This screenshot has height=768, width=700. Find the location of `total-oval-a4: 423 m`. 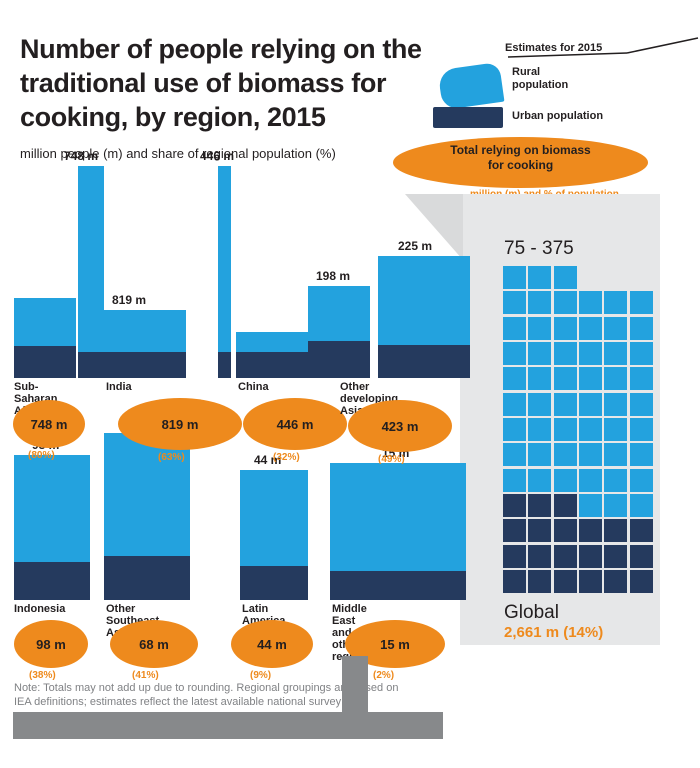

total-oval-a4: 423 m is located at coordinates (400, 426).